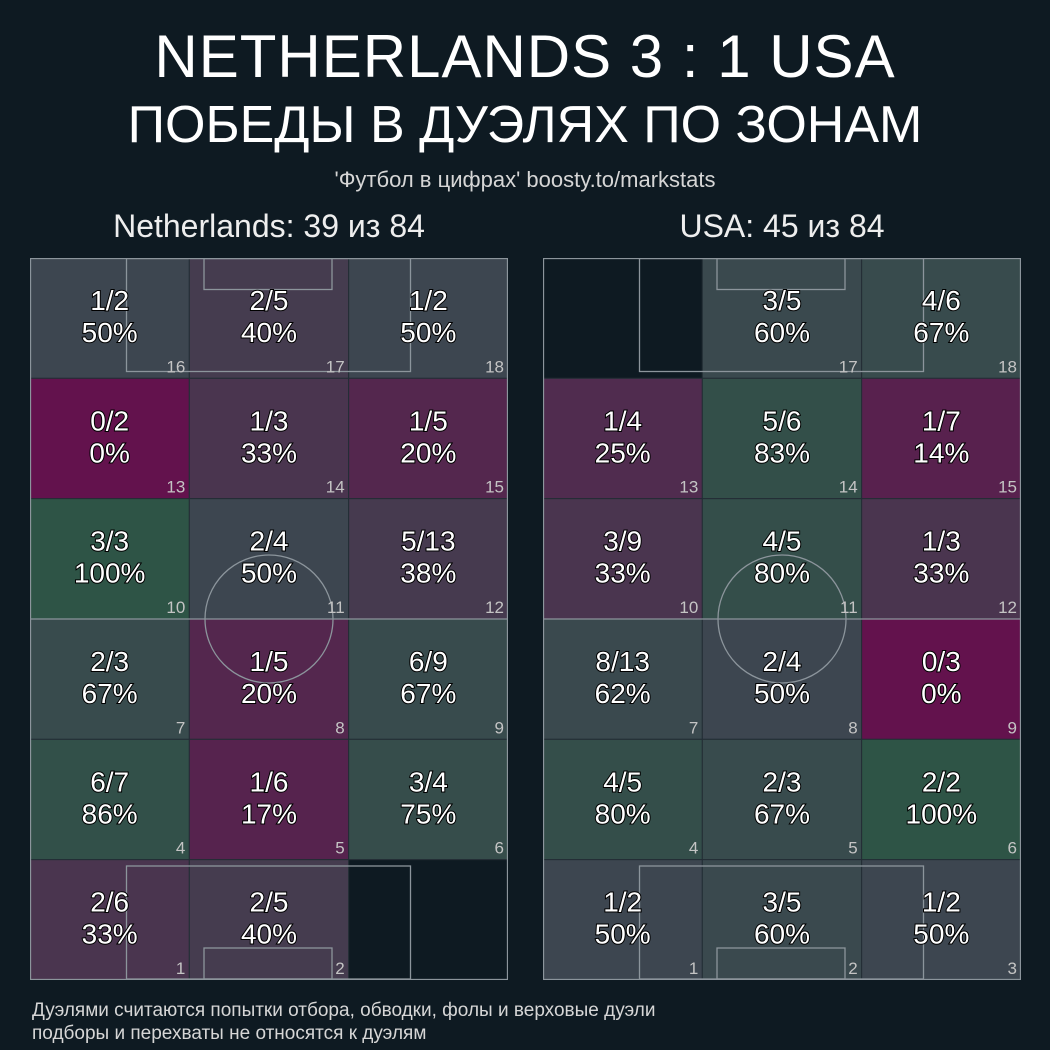 This screenshot has height=1050, width=1050. I want to click on netherlands-zone-5-fraction: 1/6, so click(269, 781).